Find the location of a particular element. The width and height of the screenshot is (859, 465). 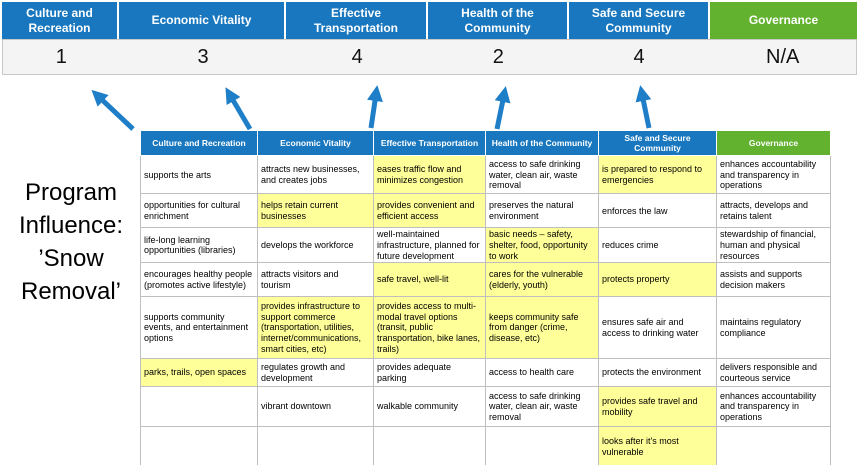

matrix-cell: access to health care is located at coordinates (542, 373).